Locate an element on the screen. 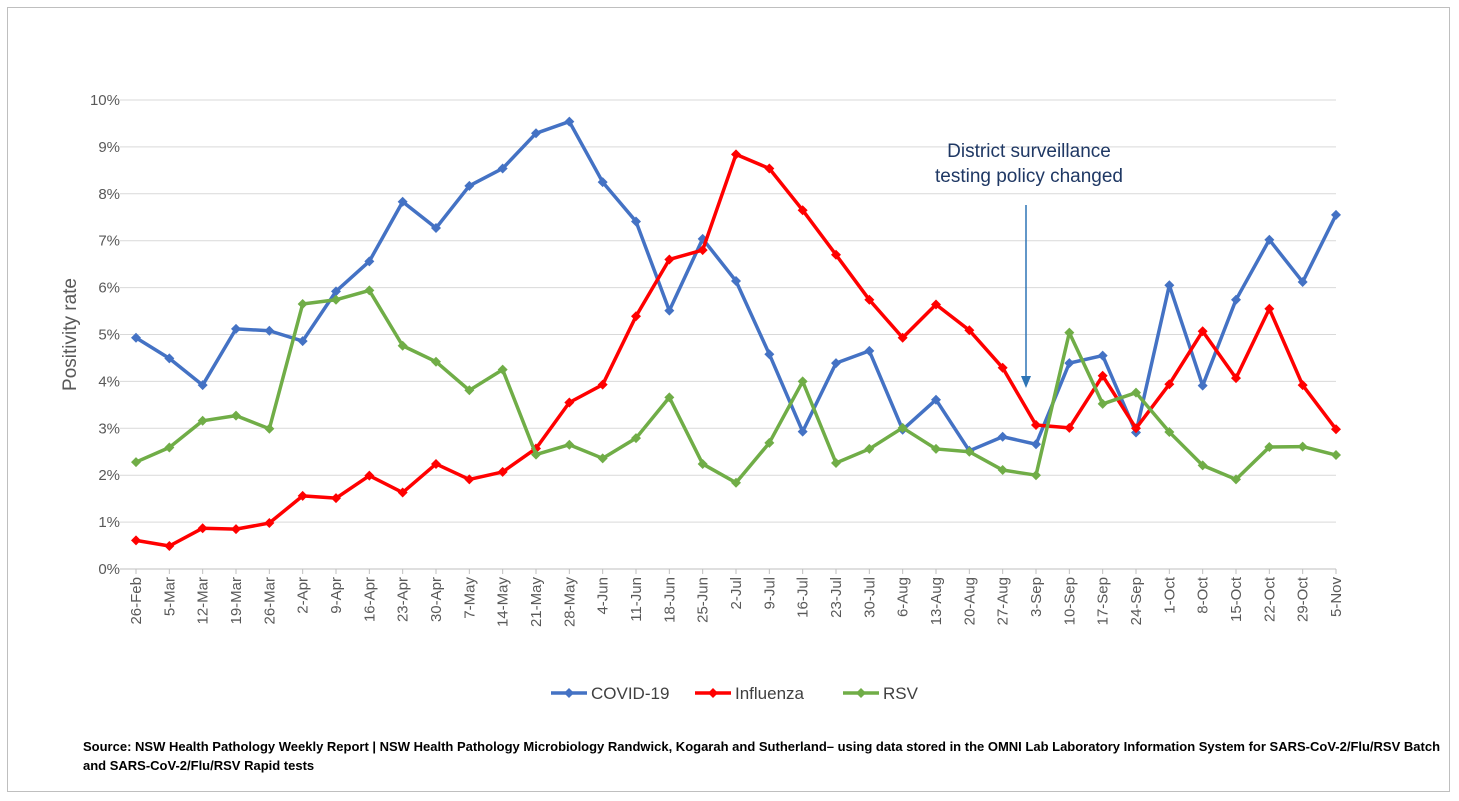 This screenshot has width=1459, height=801. x-tick-label: 9-Jul is located at coordinates (769, 593).